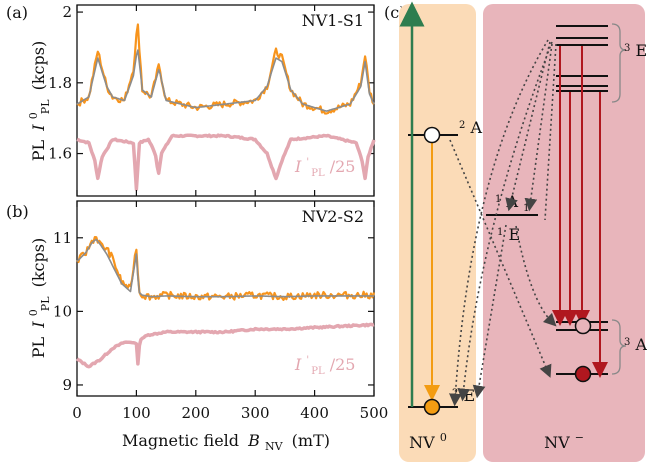 The image size is (647, 466). Describe the element at coordinates (619, 347) in the screenshot. I see `brace-3A2` at that location.